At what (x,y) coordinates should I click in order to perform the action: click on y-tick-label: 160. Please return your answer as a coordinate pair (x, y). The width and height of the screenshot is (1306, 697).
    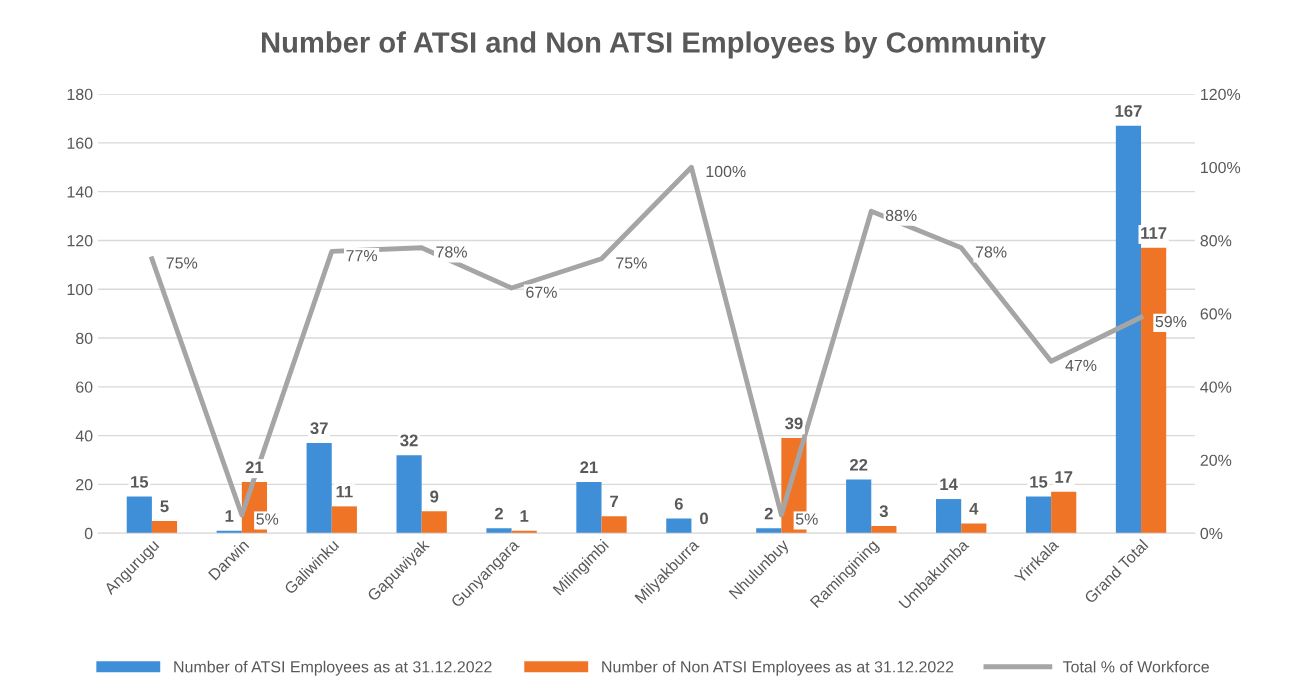
    Looking at the image, I should click on (80, 143).